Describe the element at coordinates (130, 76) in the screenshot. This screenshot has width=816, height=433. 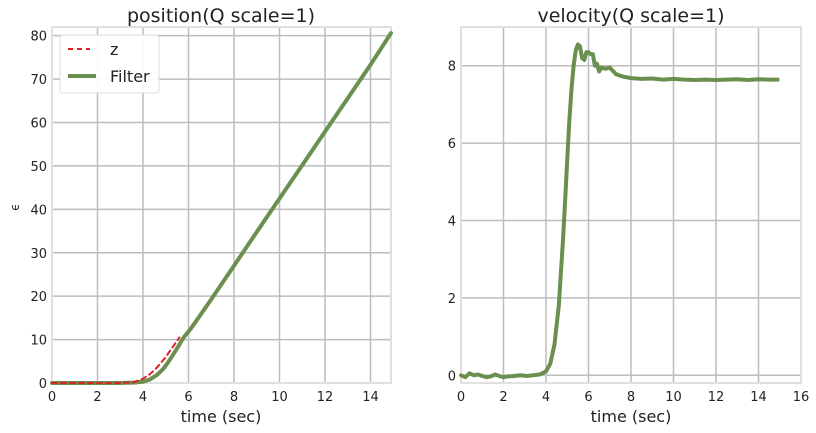
I see `legend-label-filter: Filter` at that location.